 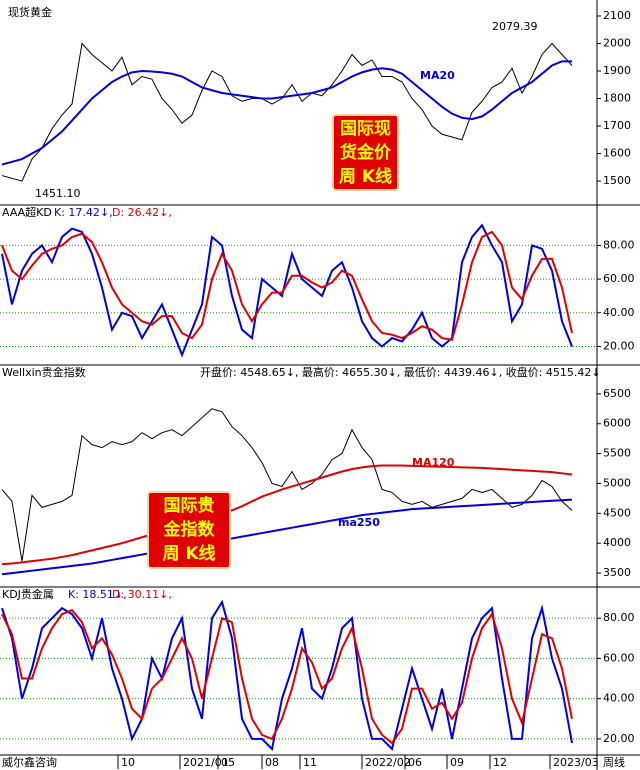 I want to click on x-tick-label: 06, so click(x=415, y=762).